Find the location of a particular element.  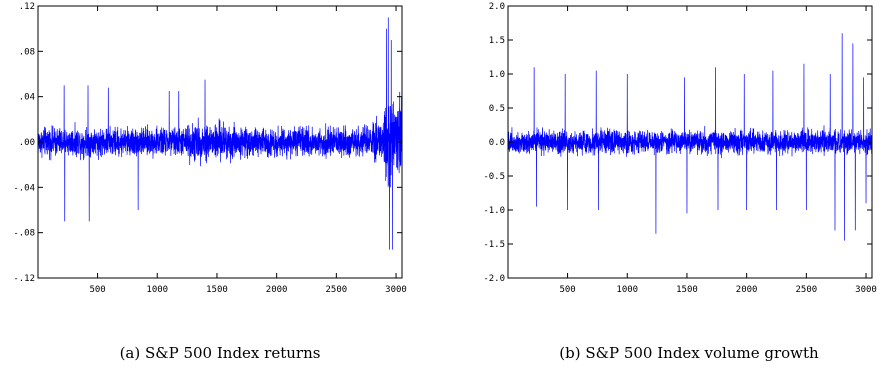

y-tick-label: 0.5 is located at coordinates (497, 109).